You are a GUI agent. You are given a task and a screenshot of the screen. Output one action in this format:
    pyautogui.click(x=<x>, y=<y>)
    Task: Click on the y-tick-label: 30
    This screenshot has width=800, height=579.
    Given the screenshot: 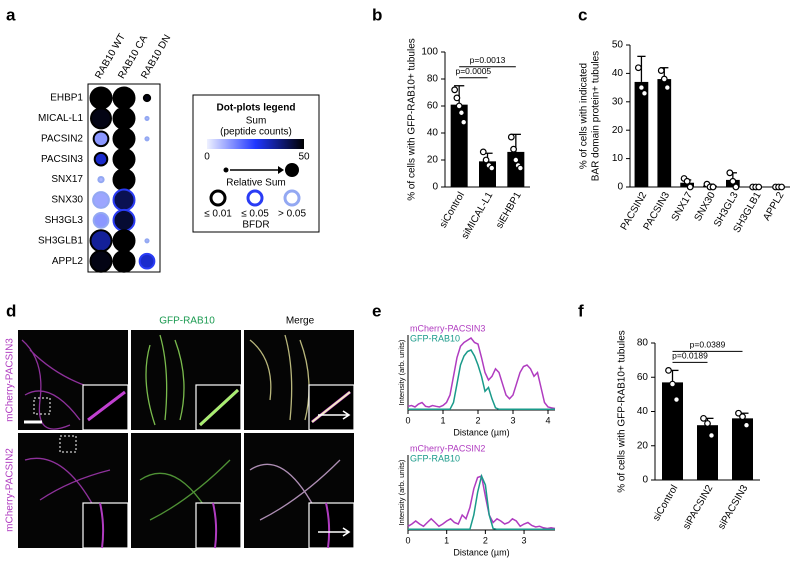 What is the action you would take?
    pyautogui.click(x=618, y=101)
    